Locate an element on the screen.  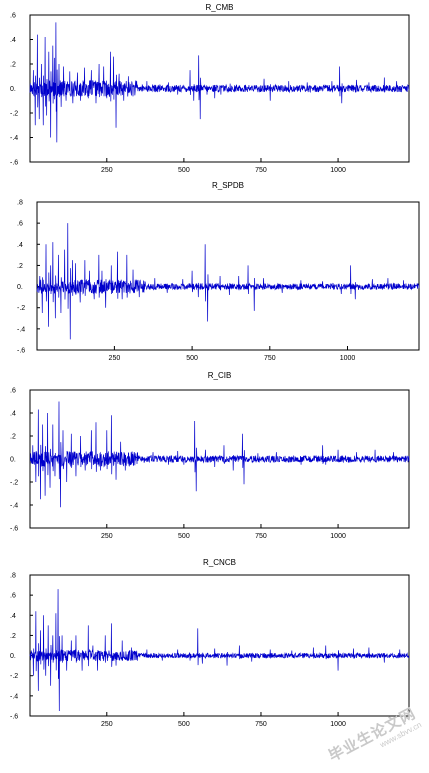
chart-title: R_SPDB is located at coordinates (228, 185).